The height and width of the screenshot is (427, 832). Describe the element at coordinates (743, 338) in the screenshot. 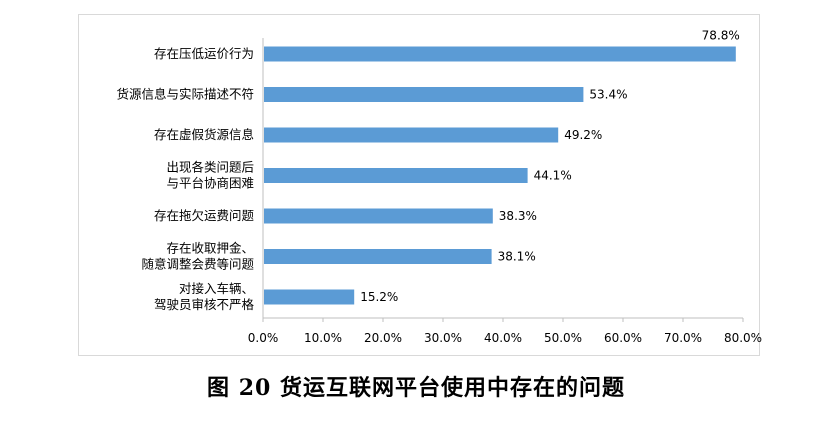

I see `x-tick-label: 80.0%` at that location.